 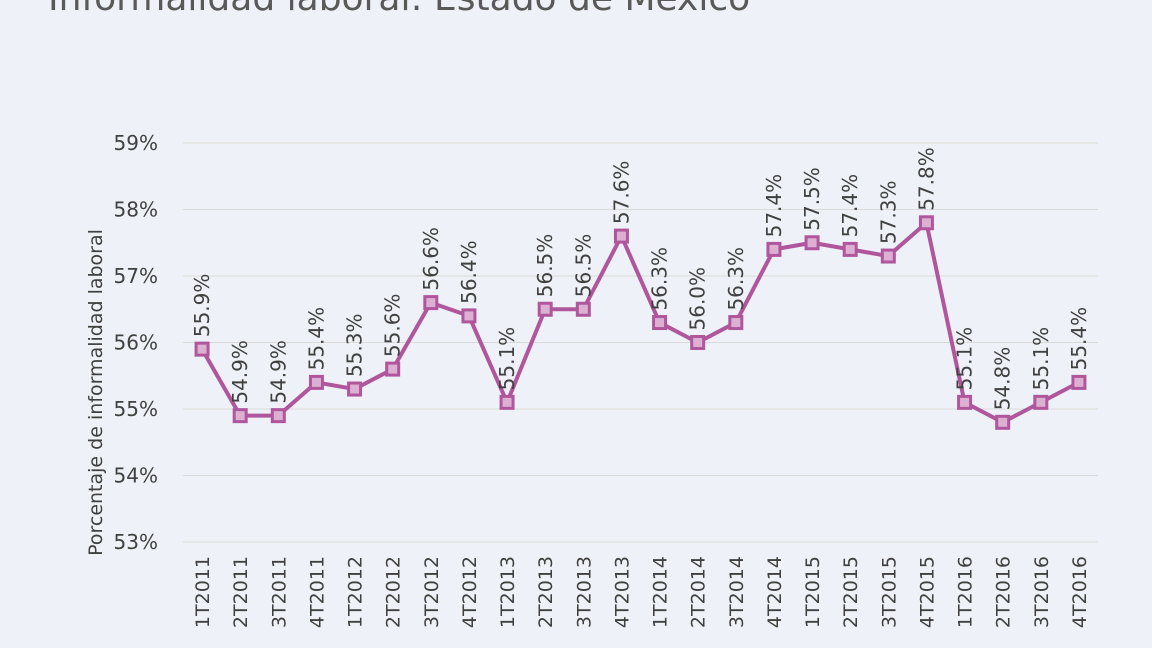 What do you see at coordinates (584, 592) in the screenshot?
I see `x-tick-label: 3T2013` at bounding box center [584, 592].